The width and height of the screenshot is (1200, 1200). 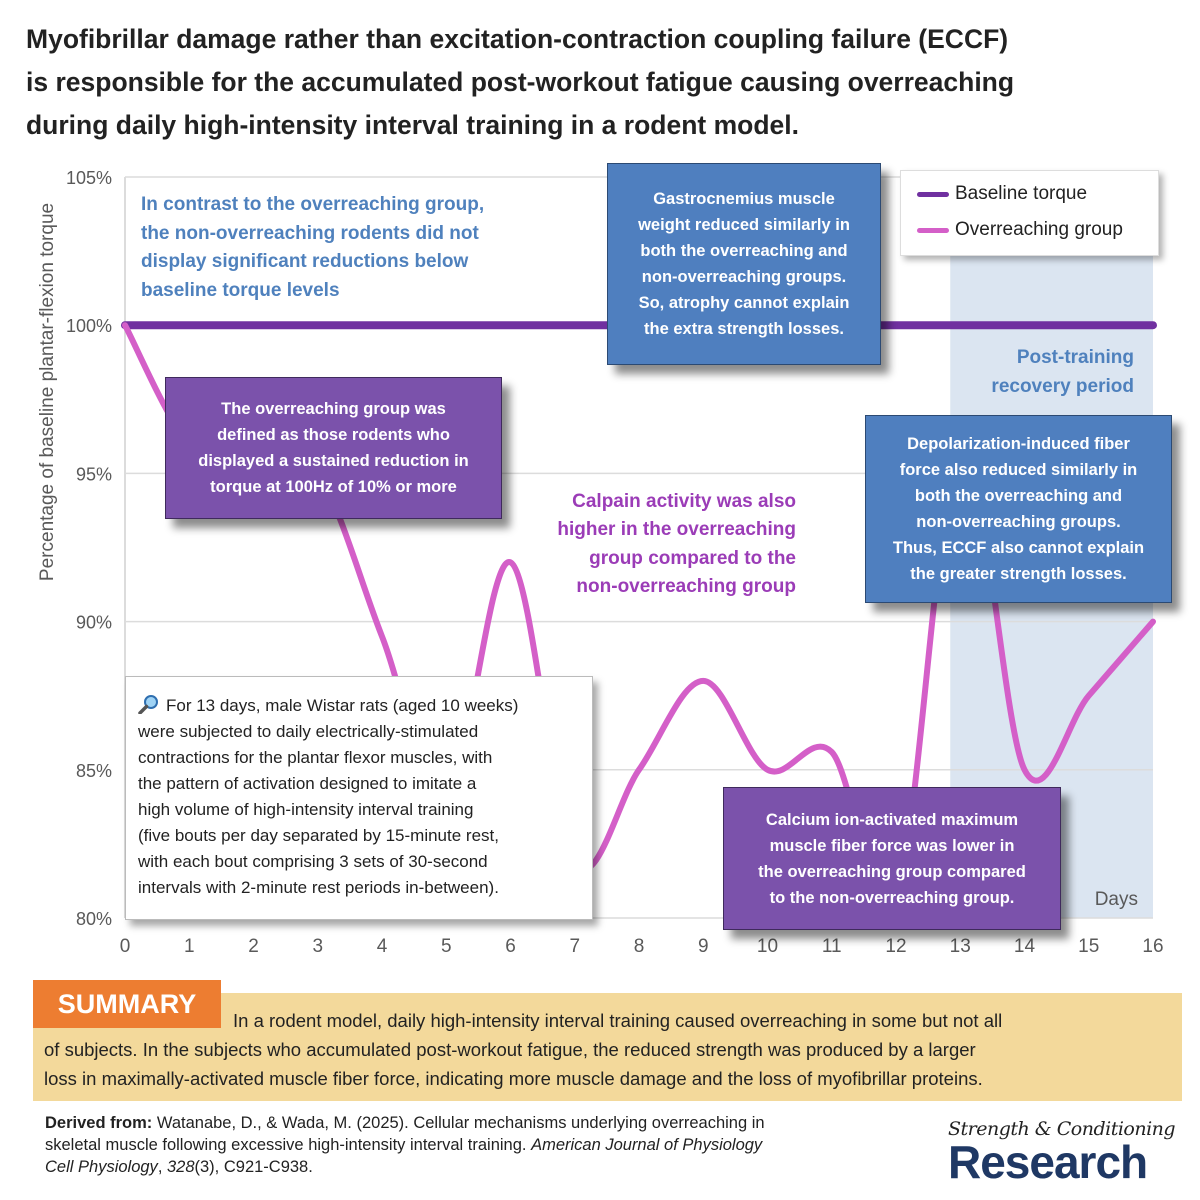 I want to click on brand-logo: Strength & Conditioning Research, so click(x=1064, y=1153).